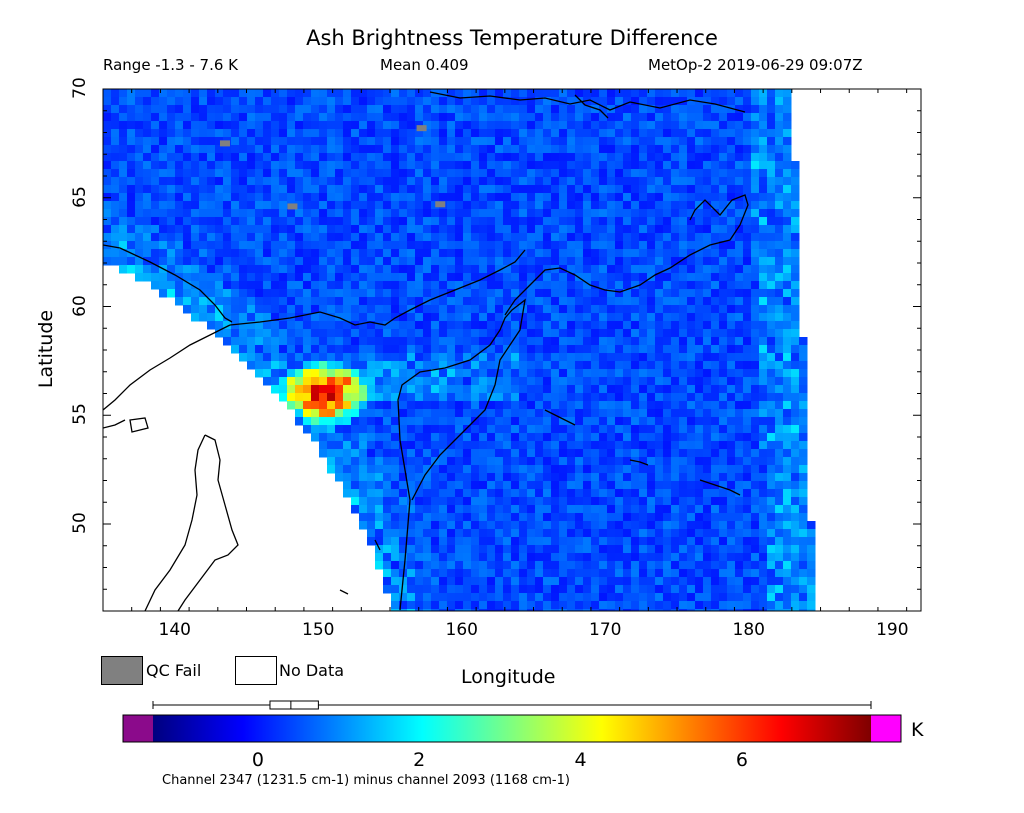  What do you see at coordinates (440, 204) in the screenshot?
I see `qc-fail-pixel` at bounding box center [440, 204].